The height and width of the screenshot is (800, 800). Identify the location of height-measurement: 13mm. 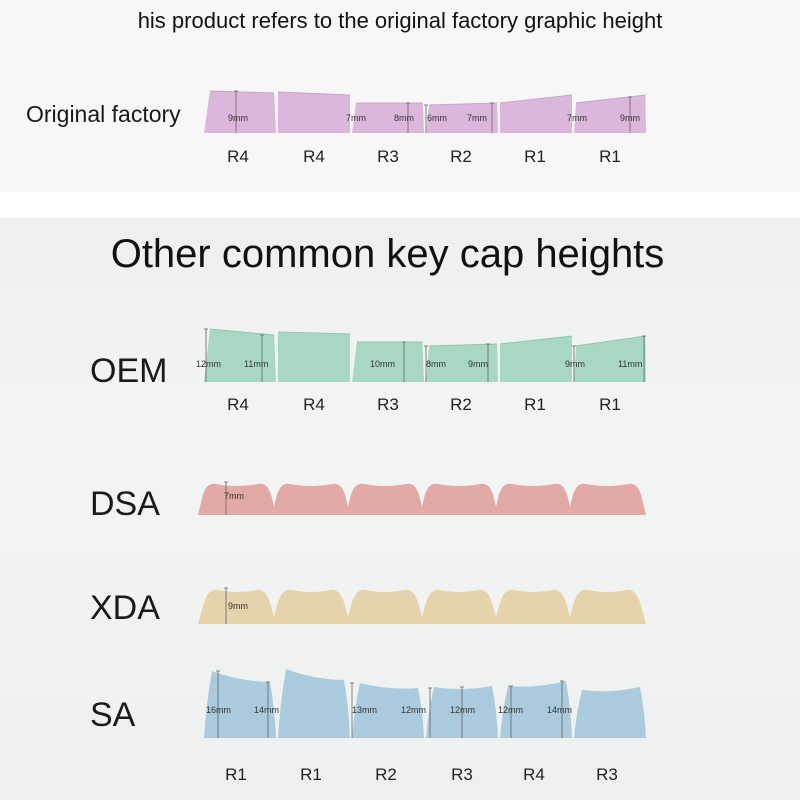
(364, 710).